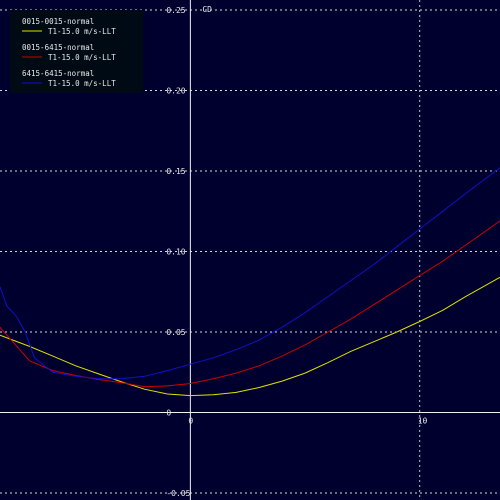  Describe the element at coordinates (175, 252) in the screenshot. I see `y-tick-label: 0.10` at that location.